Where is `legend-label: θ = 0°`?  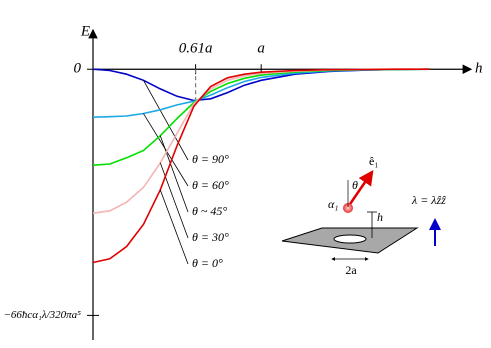
legend-label: θ = 0° is located at coordinates (207, 263).